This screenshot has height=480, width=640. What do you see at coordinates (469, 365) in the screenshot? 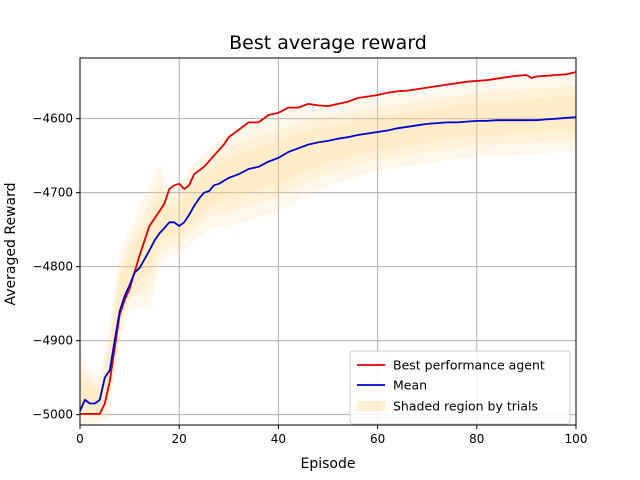
I see `legend-label-best: Best performance agent` at bounding box center [469, 365].